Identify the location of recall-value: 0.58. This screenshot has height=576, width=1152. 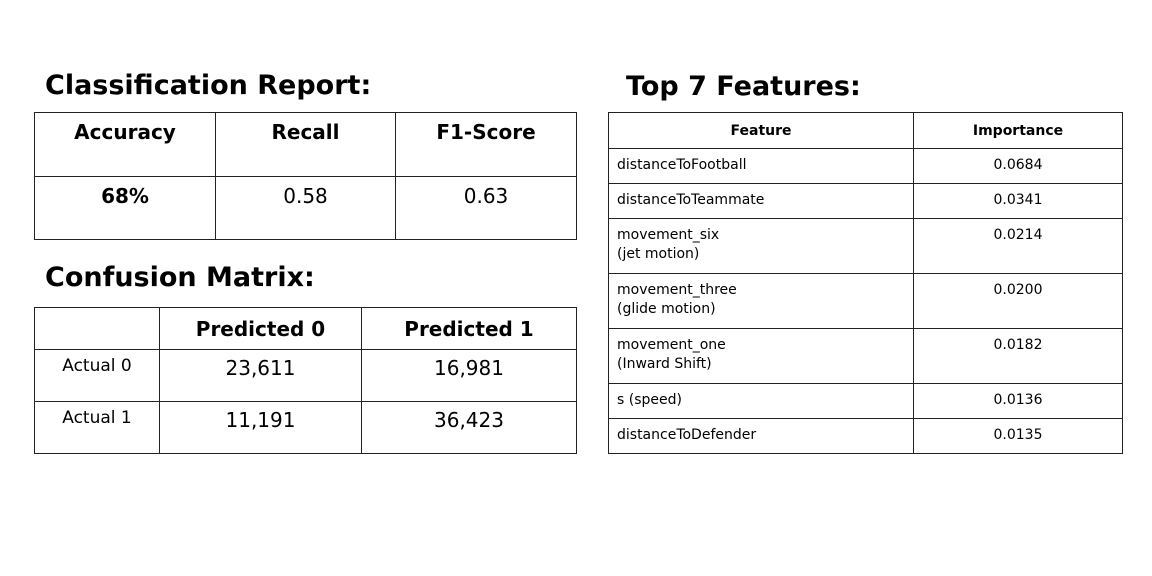
(305, 208).